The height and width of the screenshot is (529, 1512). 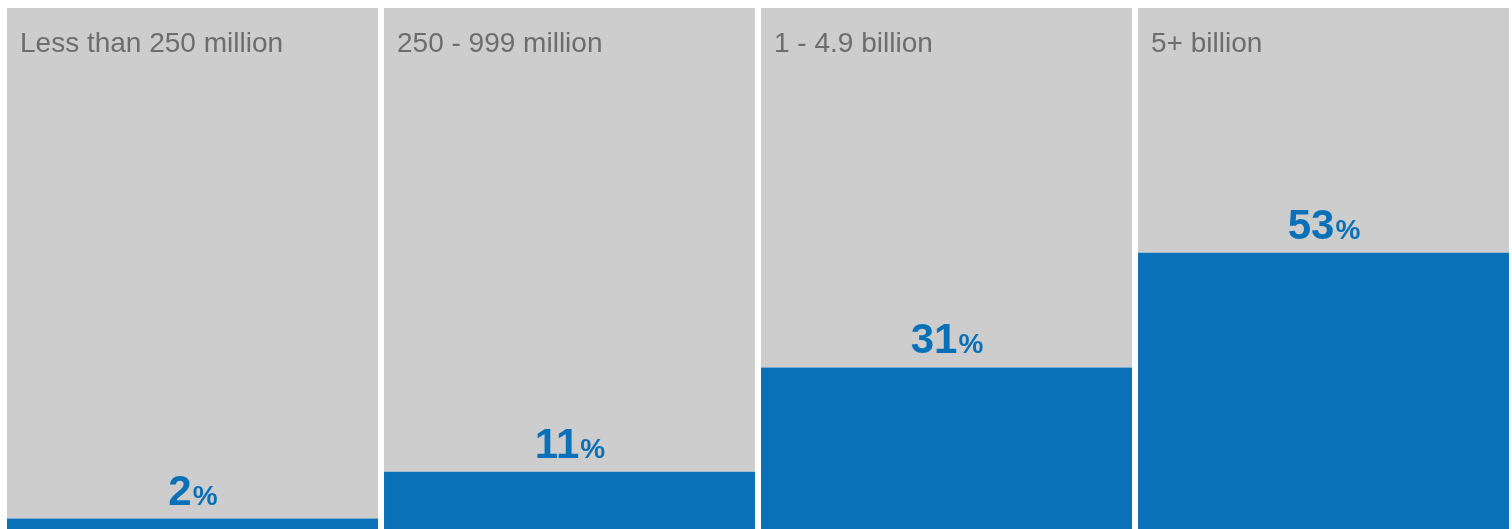 What do you see at coordinates (193, 490) in the screenshot?
I see `data-label: 2%` at bounding box center [193, 490].